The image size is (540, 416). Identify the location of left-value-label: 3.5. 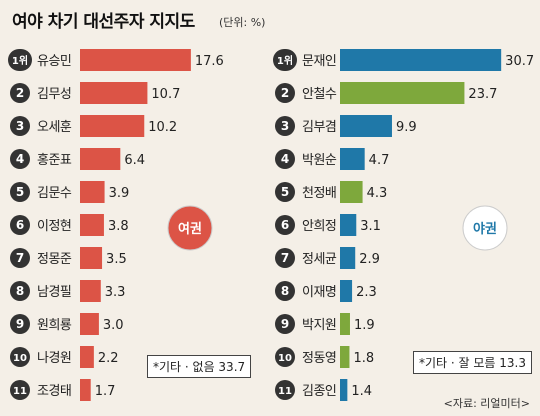
(116, 259).